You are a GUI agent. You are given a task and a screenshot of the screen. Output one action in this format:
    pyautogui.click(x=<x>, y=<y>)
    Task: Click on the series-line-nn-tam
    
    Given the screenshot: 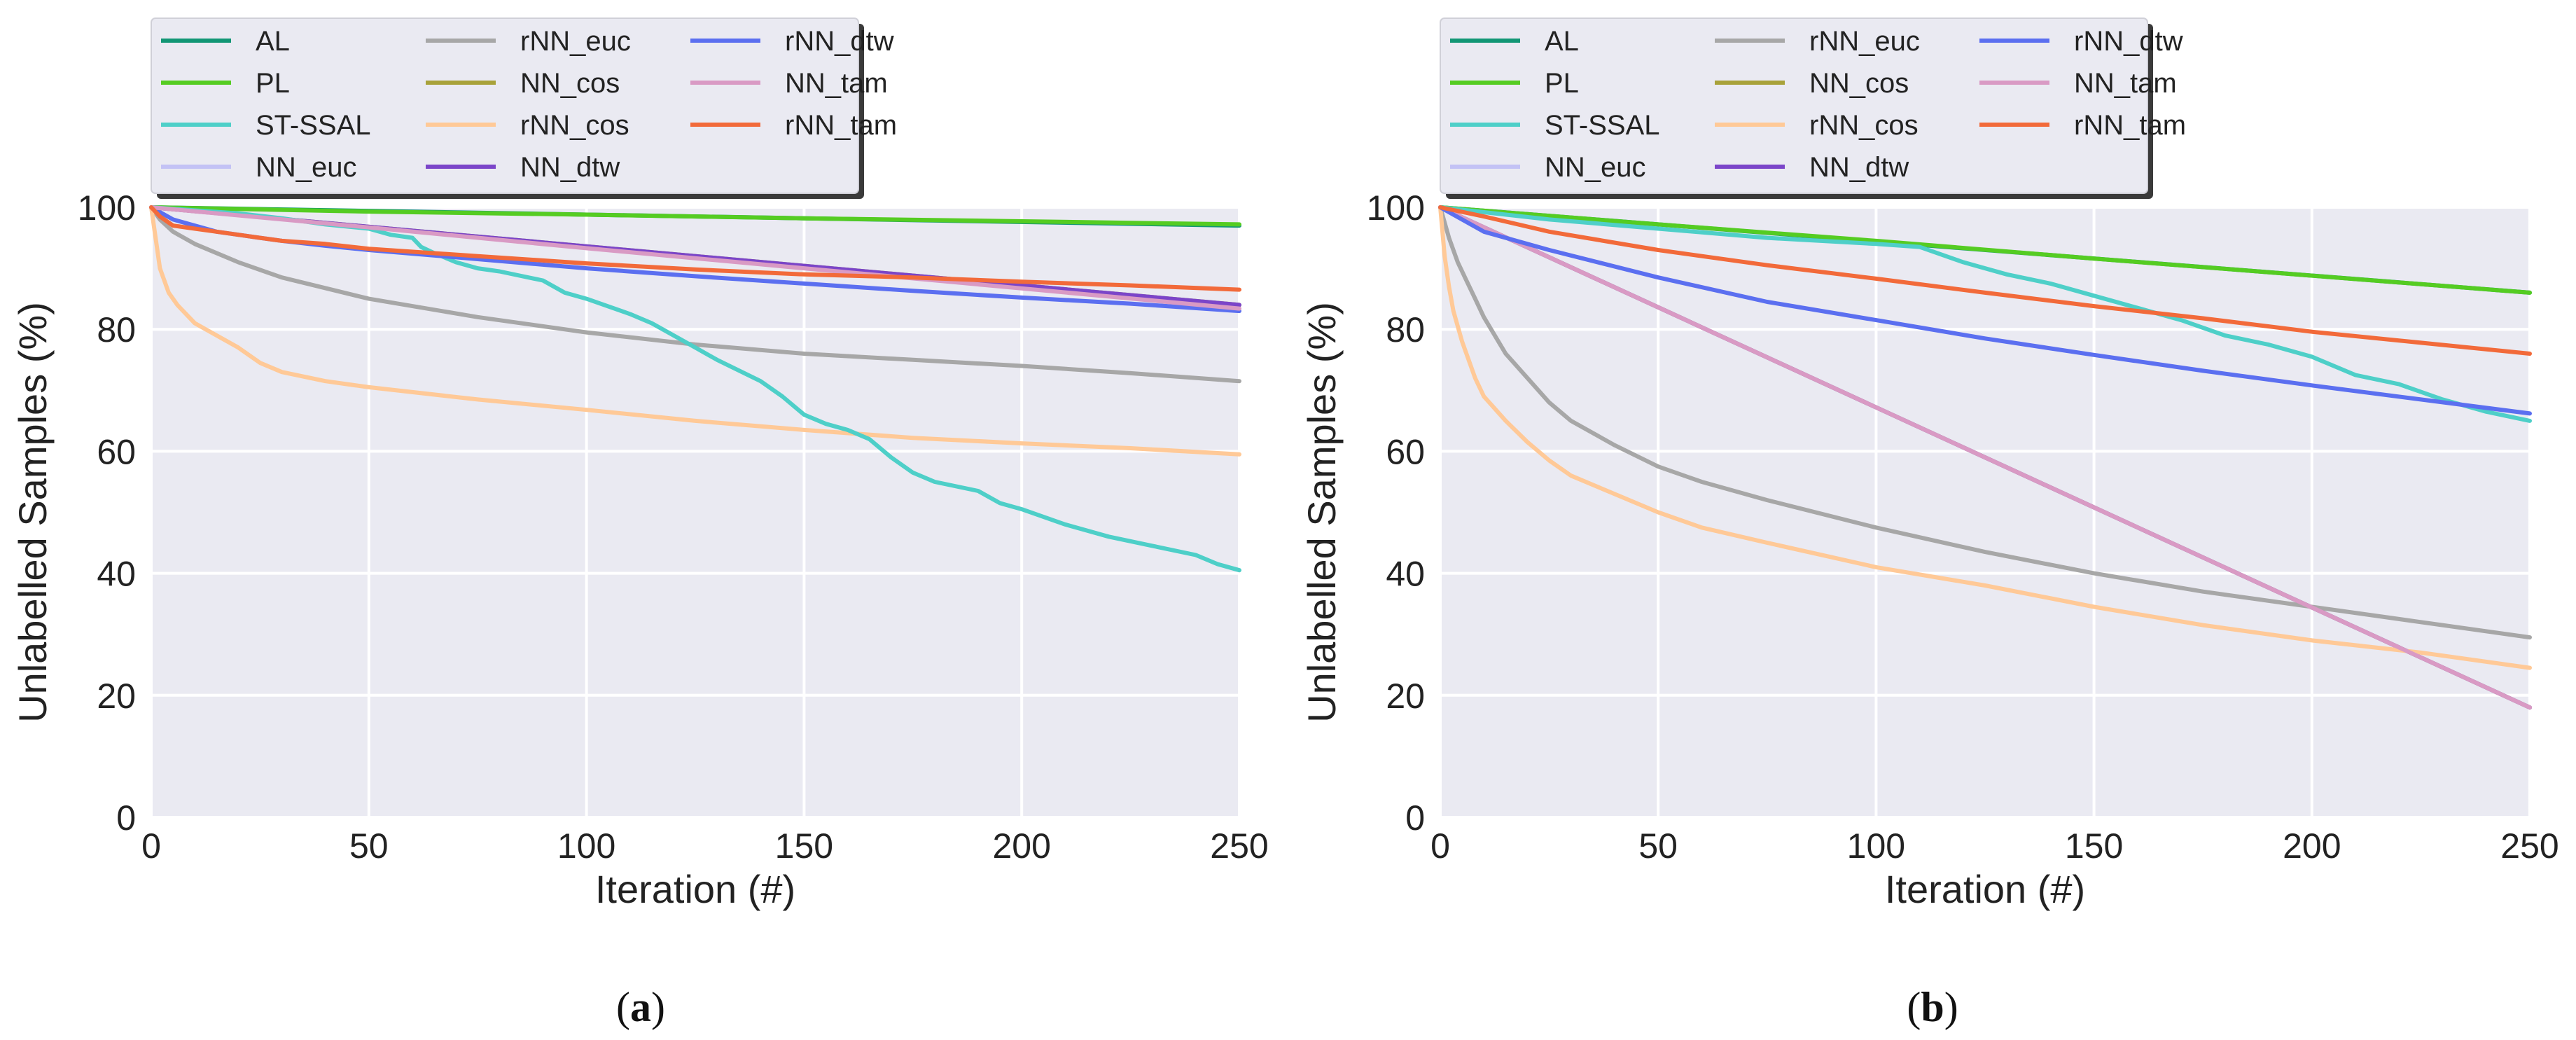 What is the action you would take?
    pyautogui.click(x=695, y=258)
    